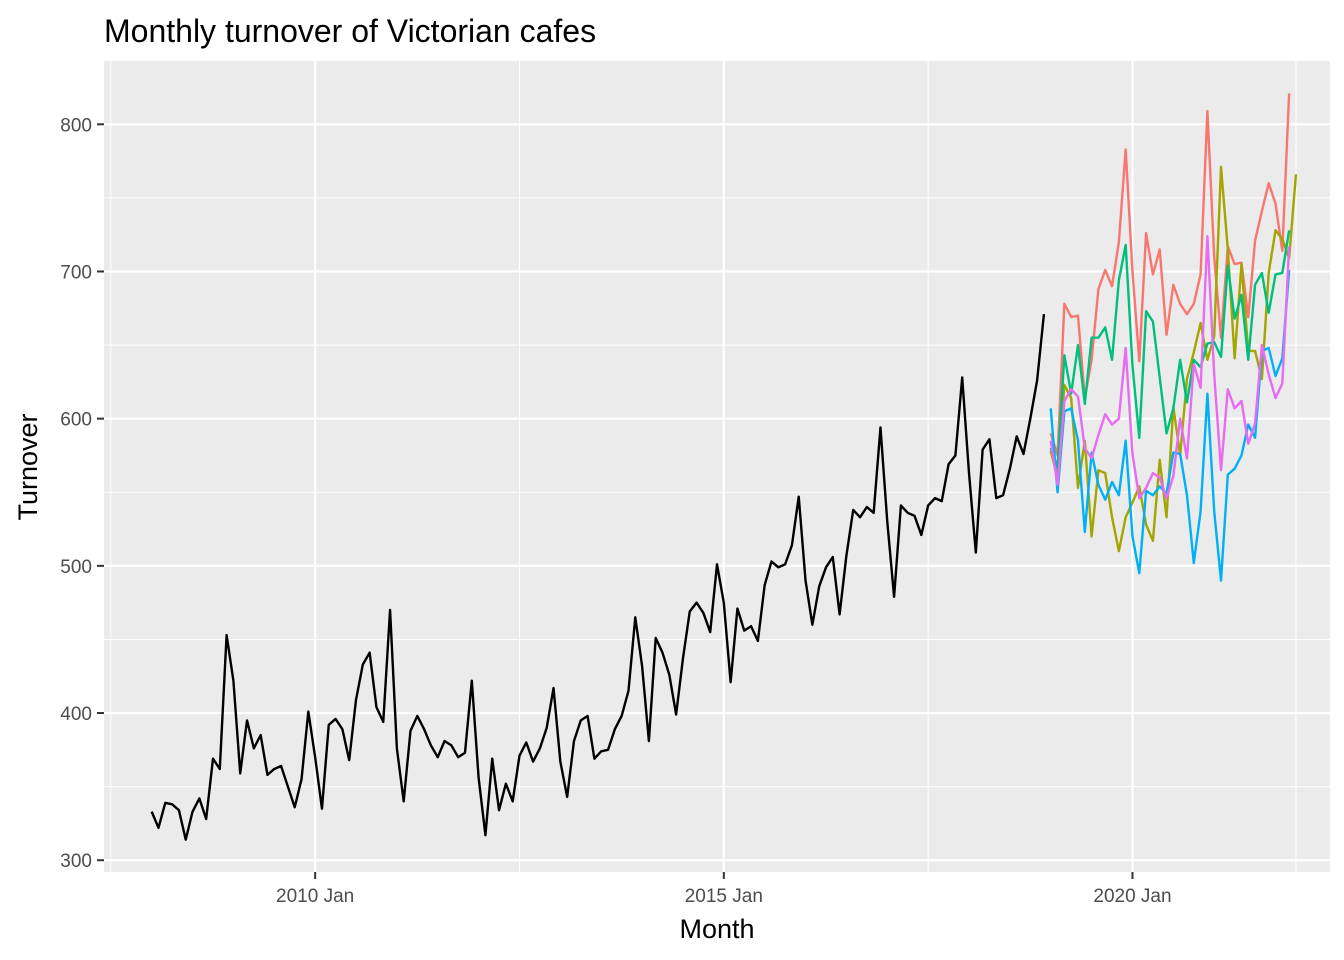 The height and width of the screenshot is (960, 1344). Describe the element at coordinates (76, 272) in the screenshot. I see `y-tick-label-700: 700` at that location.